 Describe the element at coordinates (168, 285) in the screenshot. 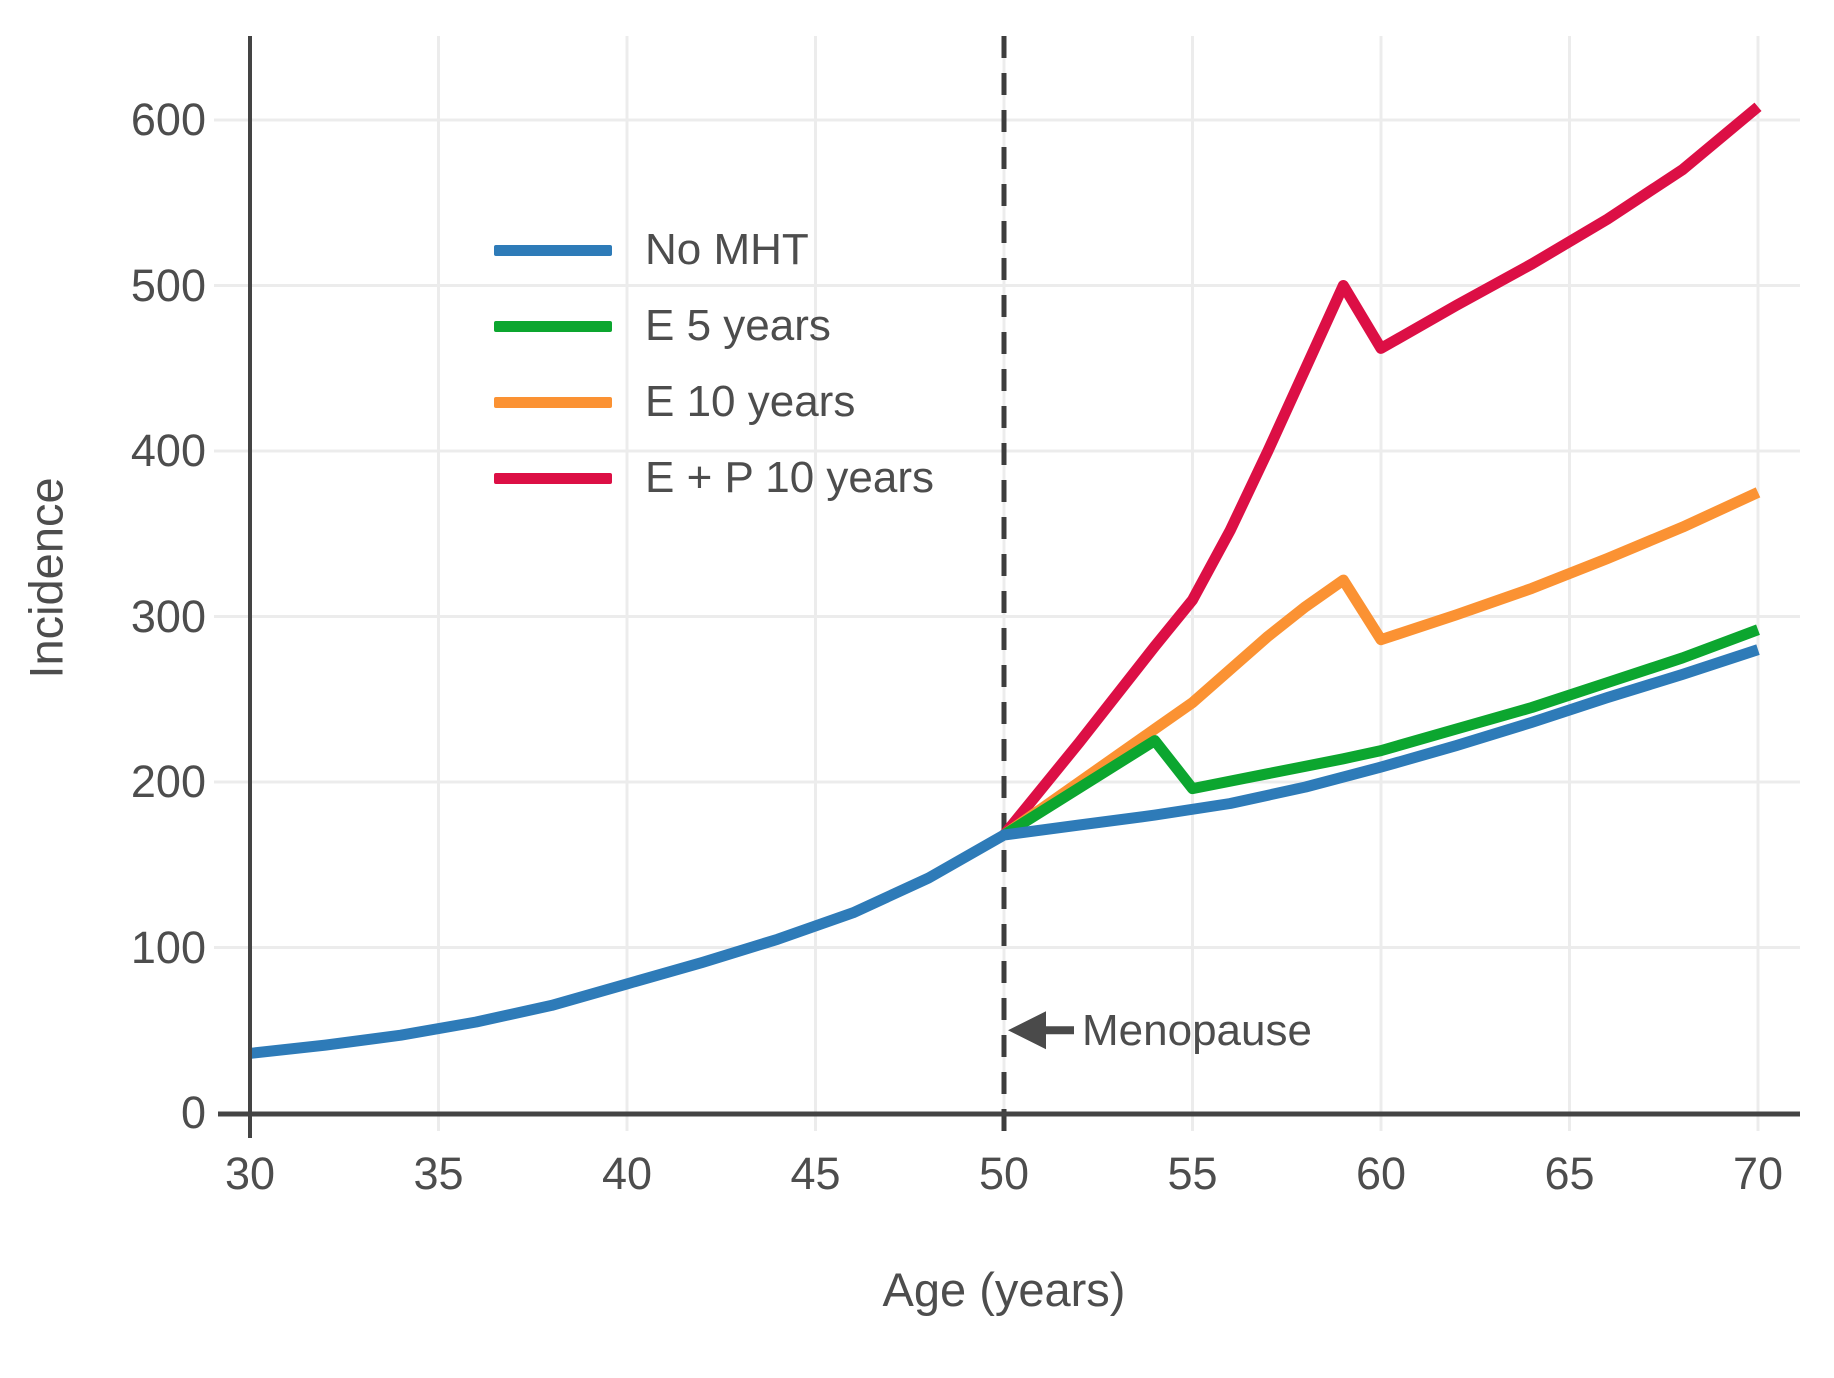

I see `y-tick-label-500: 500` at that location.